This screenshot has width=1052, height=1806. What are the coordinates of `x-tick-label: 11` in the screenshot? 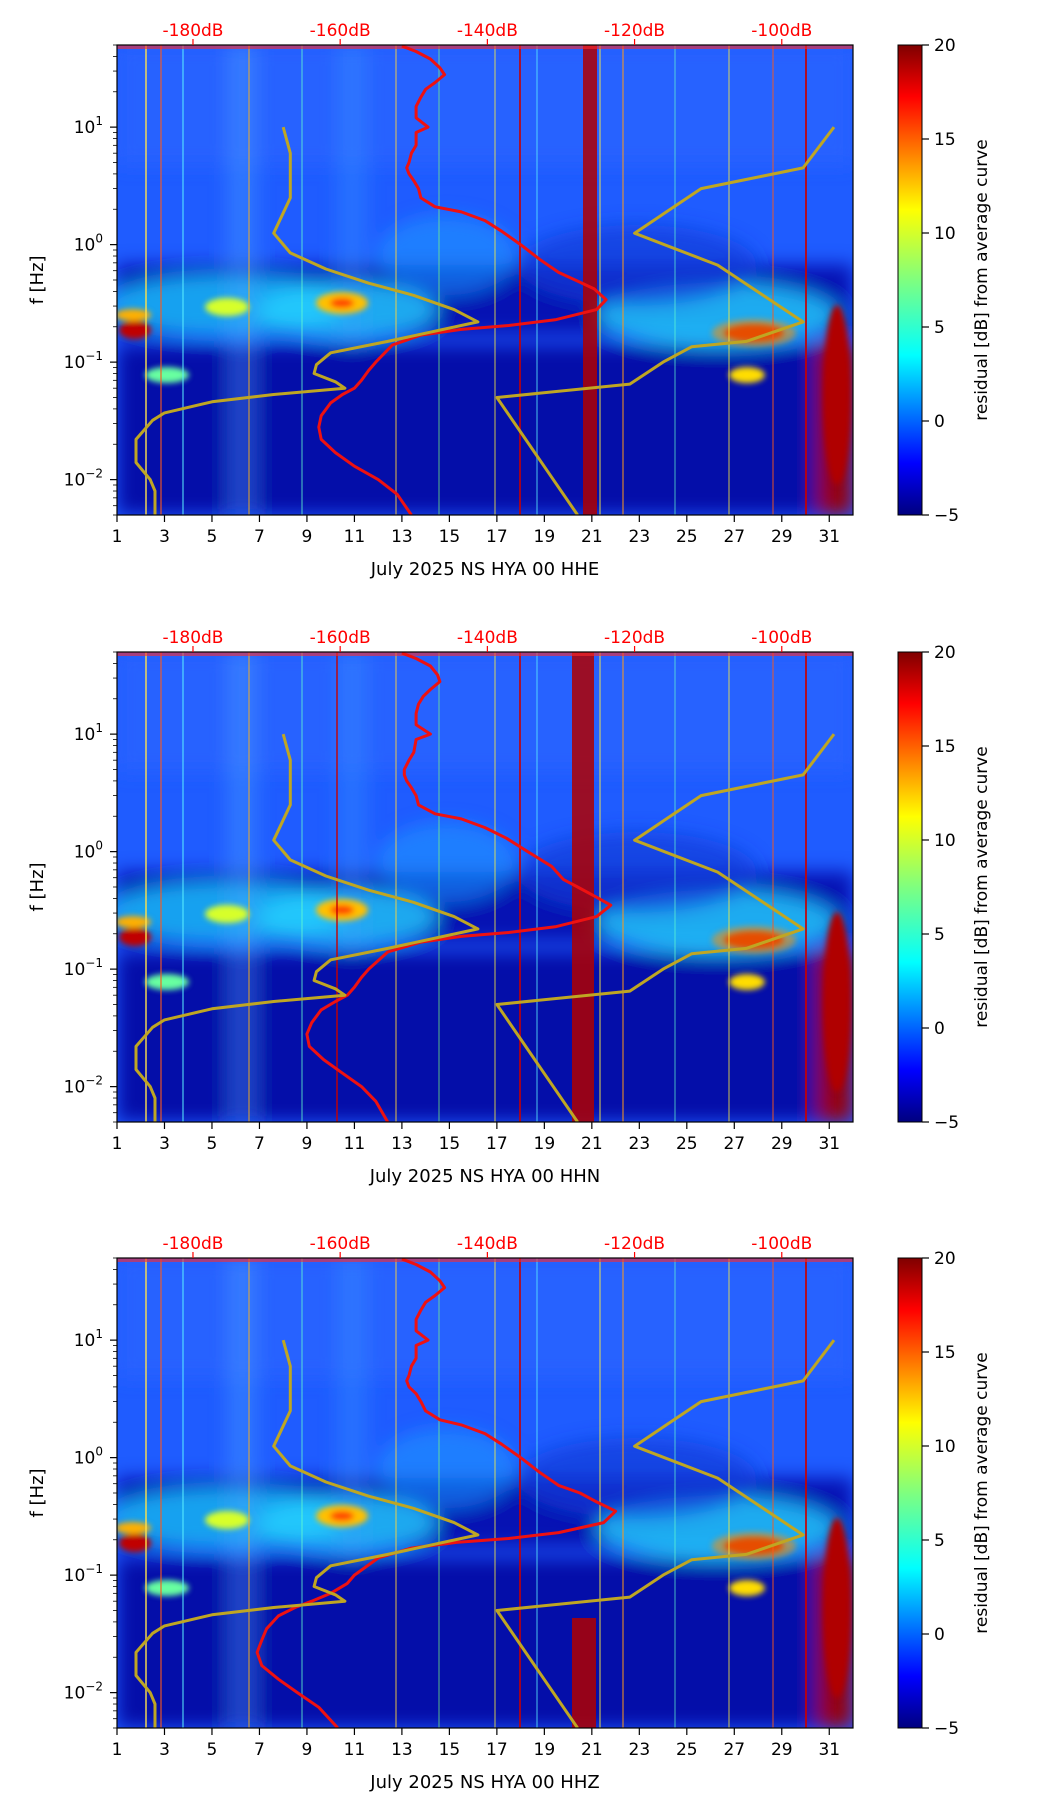 It's located at (355, 537).